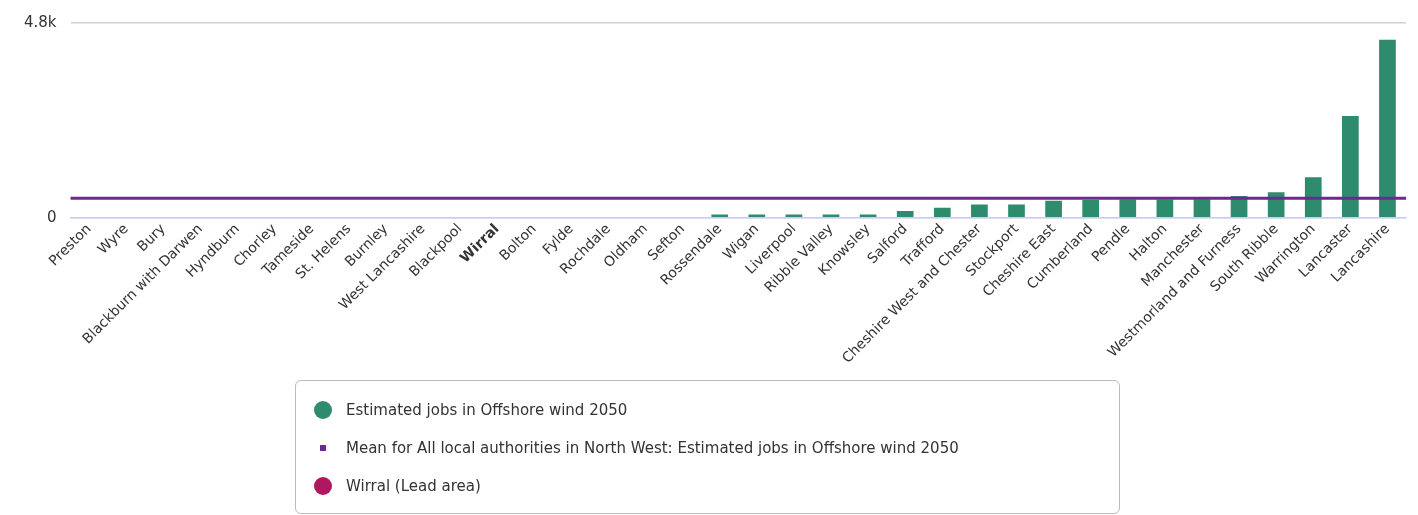 This screenshot has width=1418, height=515. I want to click on legend-label: Estimated jobs in Offshore wind 2050, so click(487, 410).